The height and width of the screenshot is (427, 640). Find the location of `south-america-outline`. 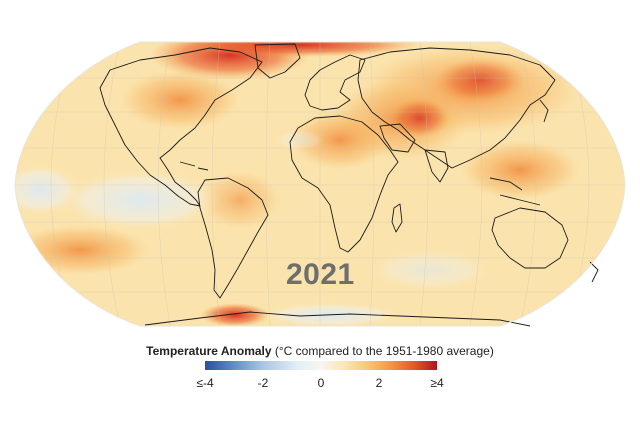

south-america-outline is located at coordinates (233, 238).